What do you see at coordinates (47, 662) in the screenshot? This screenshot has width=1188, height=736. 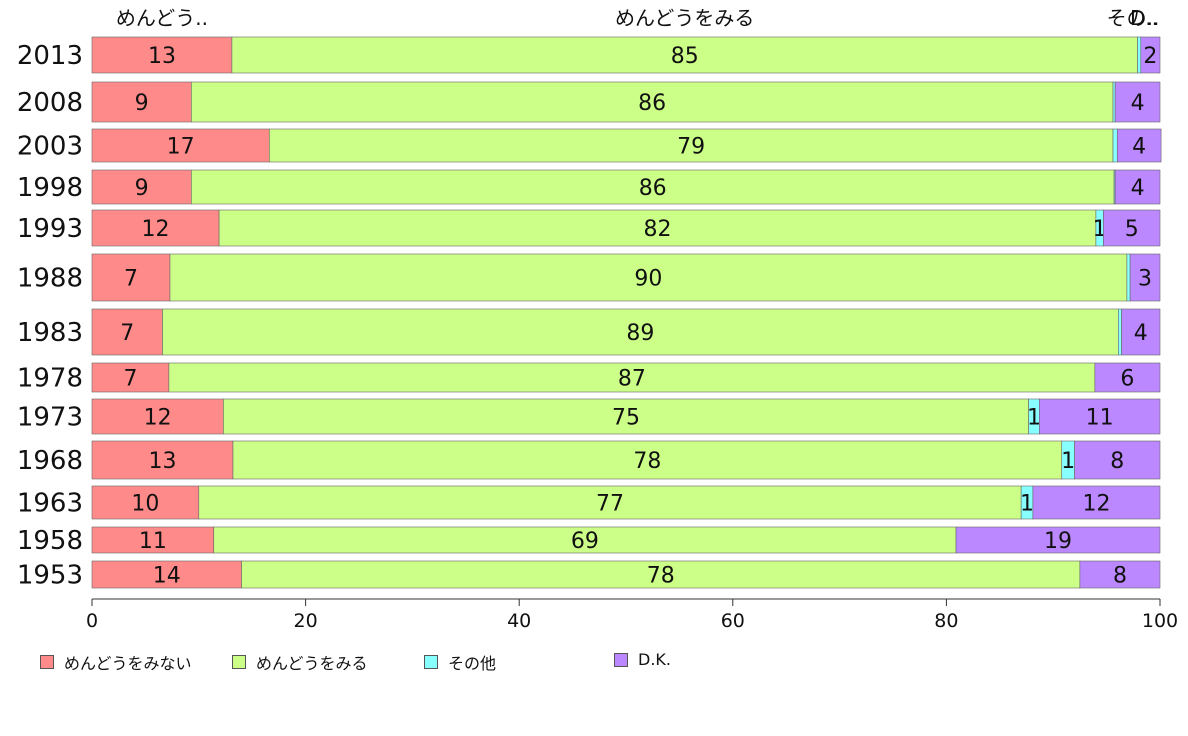 I see `legend-swatch-minai` at bounding box center [47, 662].